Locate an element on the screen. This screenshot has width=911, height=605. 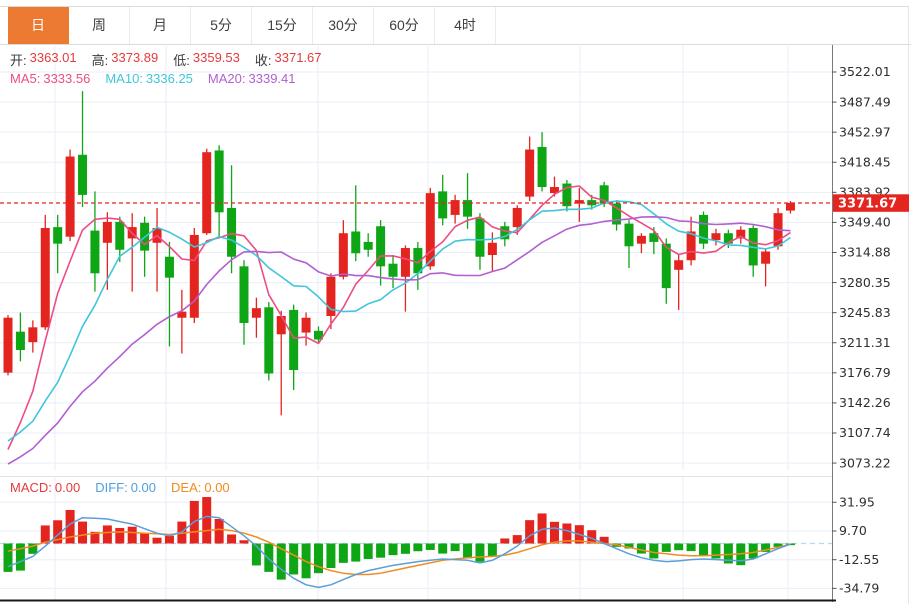
macd-histogram is located at coordinates (399, 538).